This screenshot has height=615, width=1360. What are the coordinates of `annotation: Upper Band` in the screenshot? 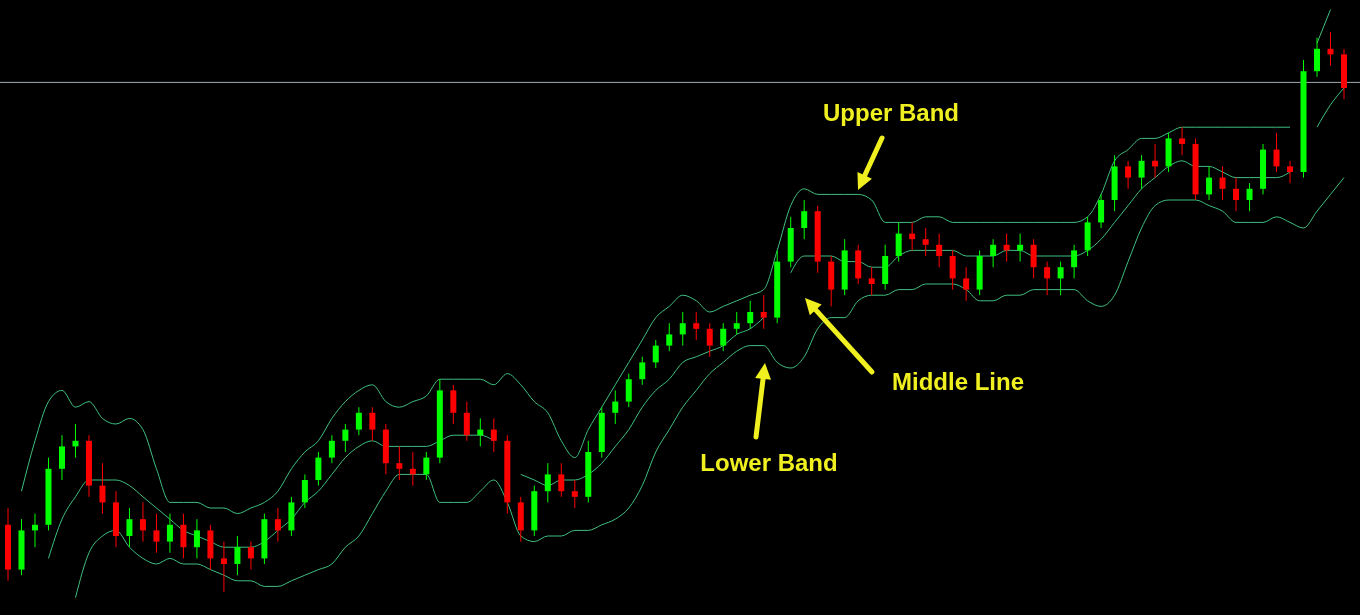 It's located at (891, 112).